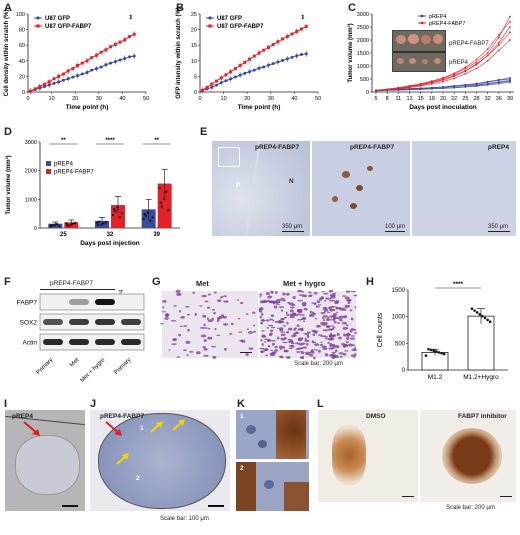  Describe the element at coordinates (156, 282) in the screenshot. I see `panel-label-g: G` at that location.